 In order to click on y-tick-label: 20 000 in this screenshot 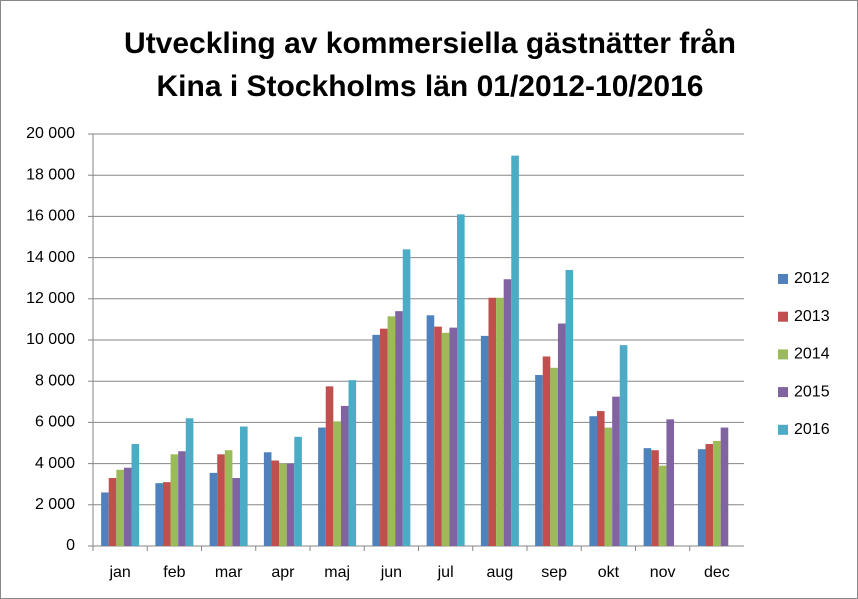, I will do `click(50, 133)`.